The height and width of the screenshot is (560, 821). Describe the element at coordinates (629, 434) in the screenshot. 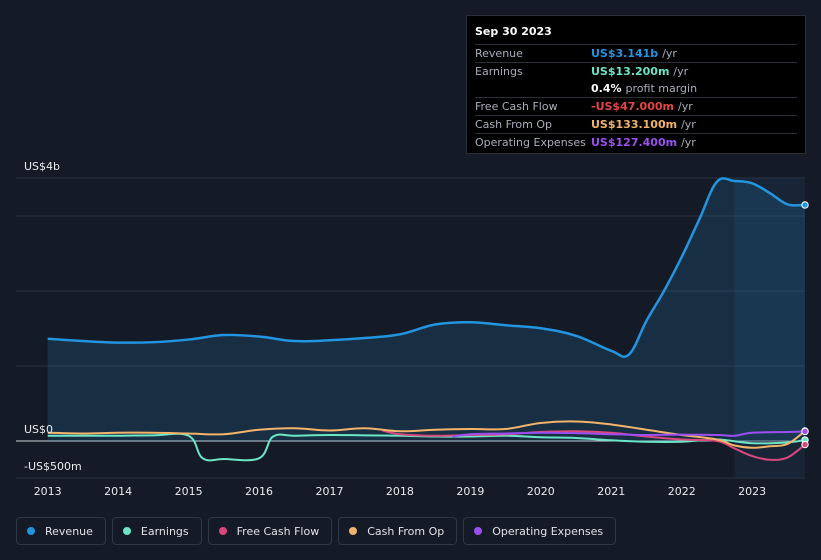

I see `operating-expenses-line` at that location.